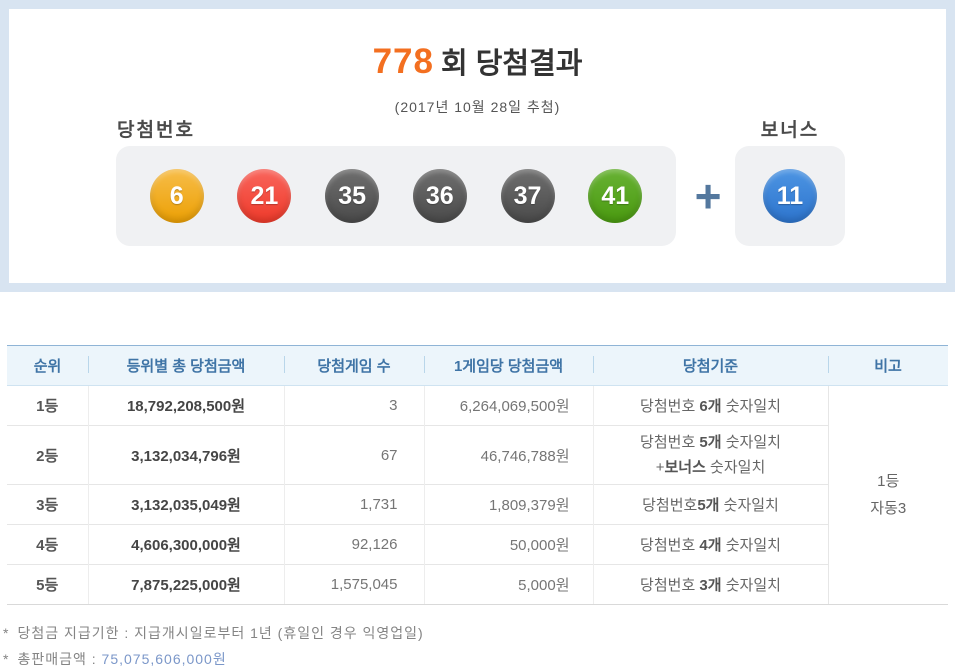 The width and height of the screenshot is (960, 672). Describe the element at coordinates (176, 196) in the screenshot. I see `winning-ball-1: 6` at that location.